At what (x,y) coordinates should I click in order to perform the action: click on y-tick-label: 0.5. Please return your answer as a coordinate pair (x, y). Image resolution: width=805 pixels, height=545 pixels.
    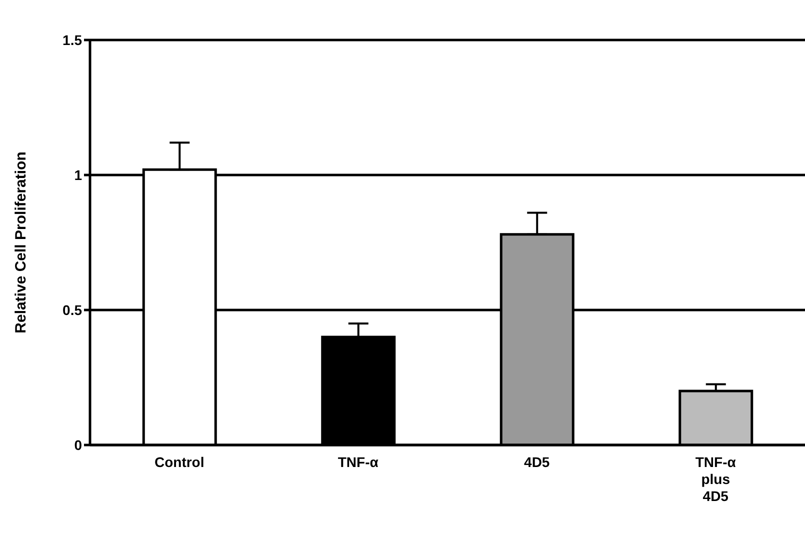
    Looking at the image, I should click on (72, 310).